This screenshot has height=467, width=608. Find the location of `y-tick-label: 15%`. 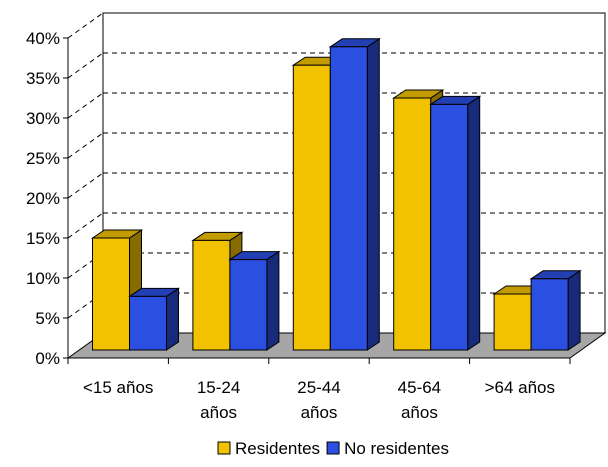

y-tick-label: 15% is located at coordinates (43, 238).